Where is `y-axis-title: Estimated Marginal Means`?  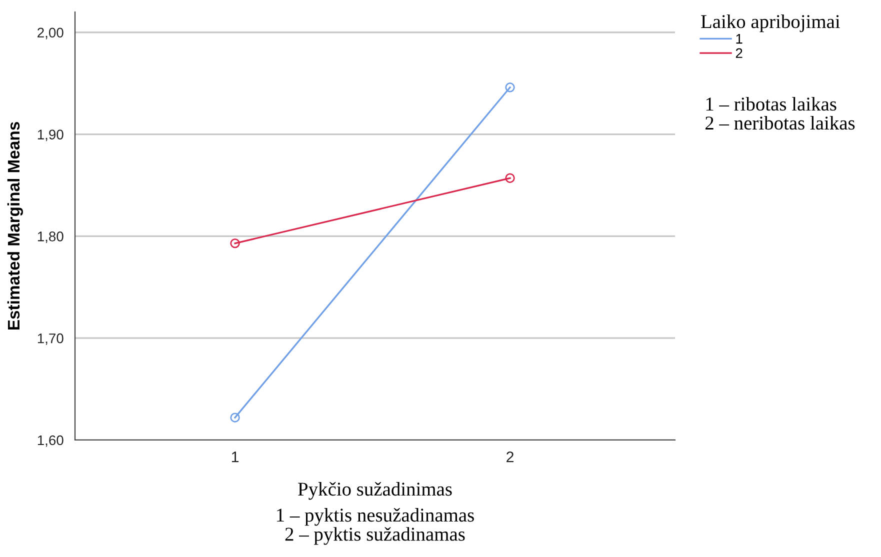 y-axis-title: Estimated Marginal Means is located at coordinates (15, 226).